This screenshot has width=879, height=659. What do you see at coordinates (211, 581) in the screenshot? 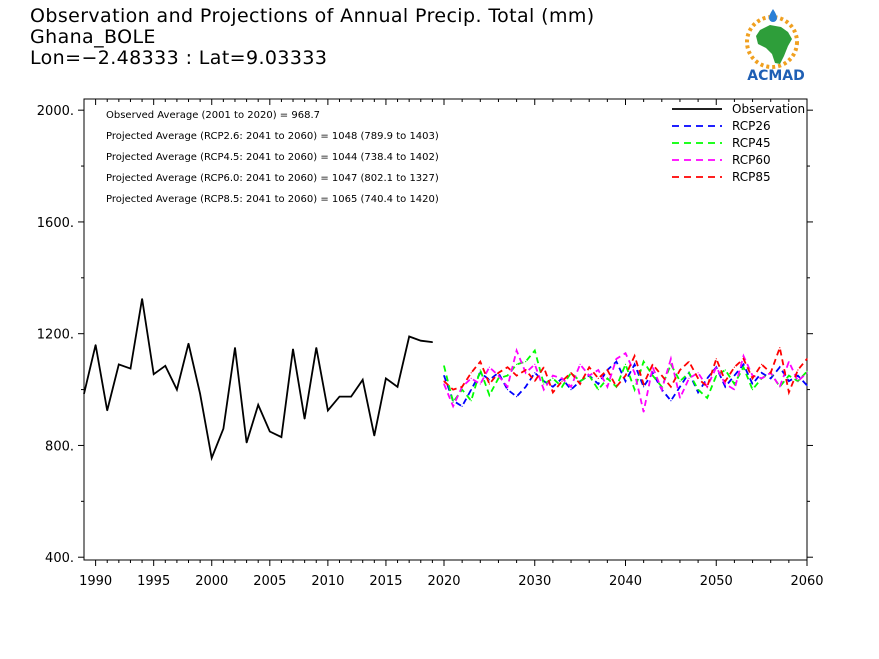
I see `x-tick-label: 2000` at bounding box center [211, 581].